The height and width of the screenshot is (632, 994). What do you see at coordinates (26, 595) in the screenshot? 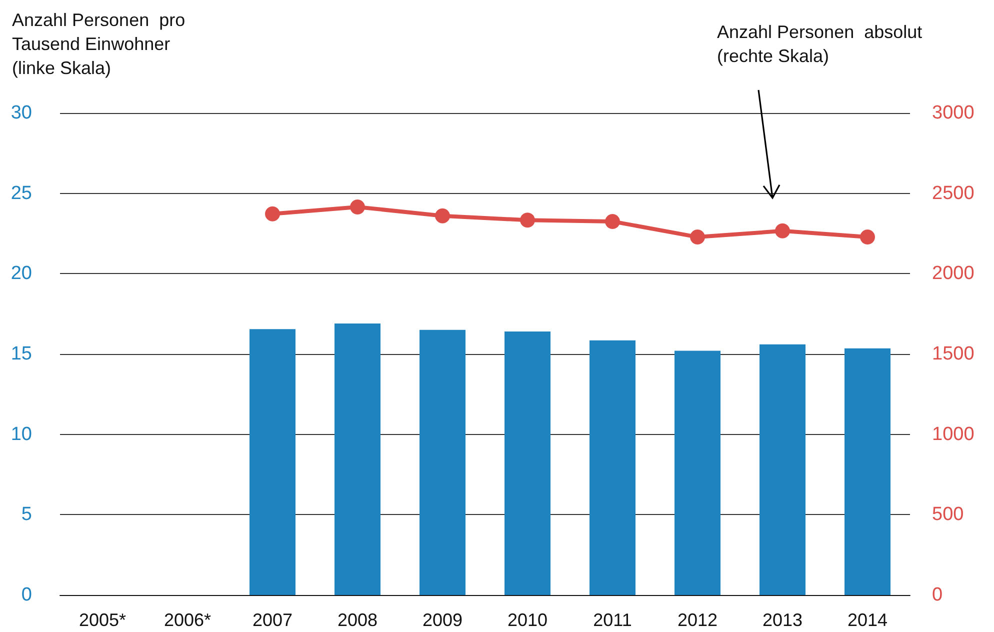
I see `y-tick-label: 0` at bounding box center [26, 595].